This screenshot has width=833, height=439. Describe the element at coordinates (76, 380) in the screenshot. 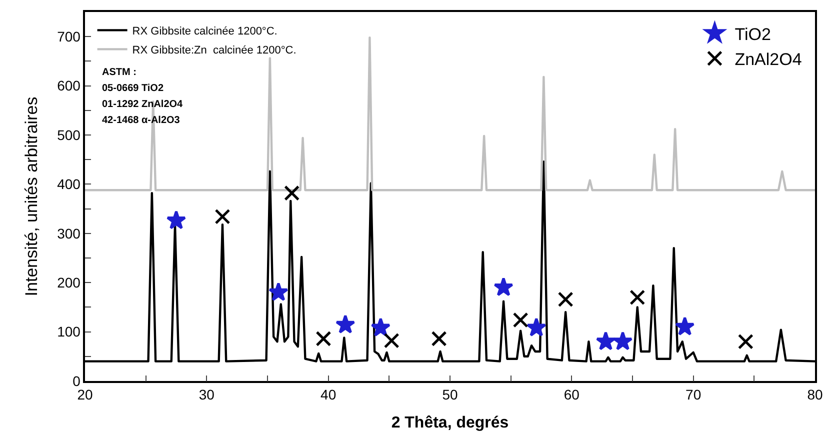

I see `y-tick-label: 0` at that location.